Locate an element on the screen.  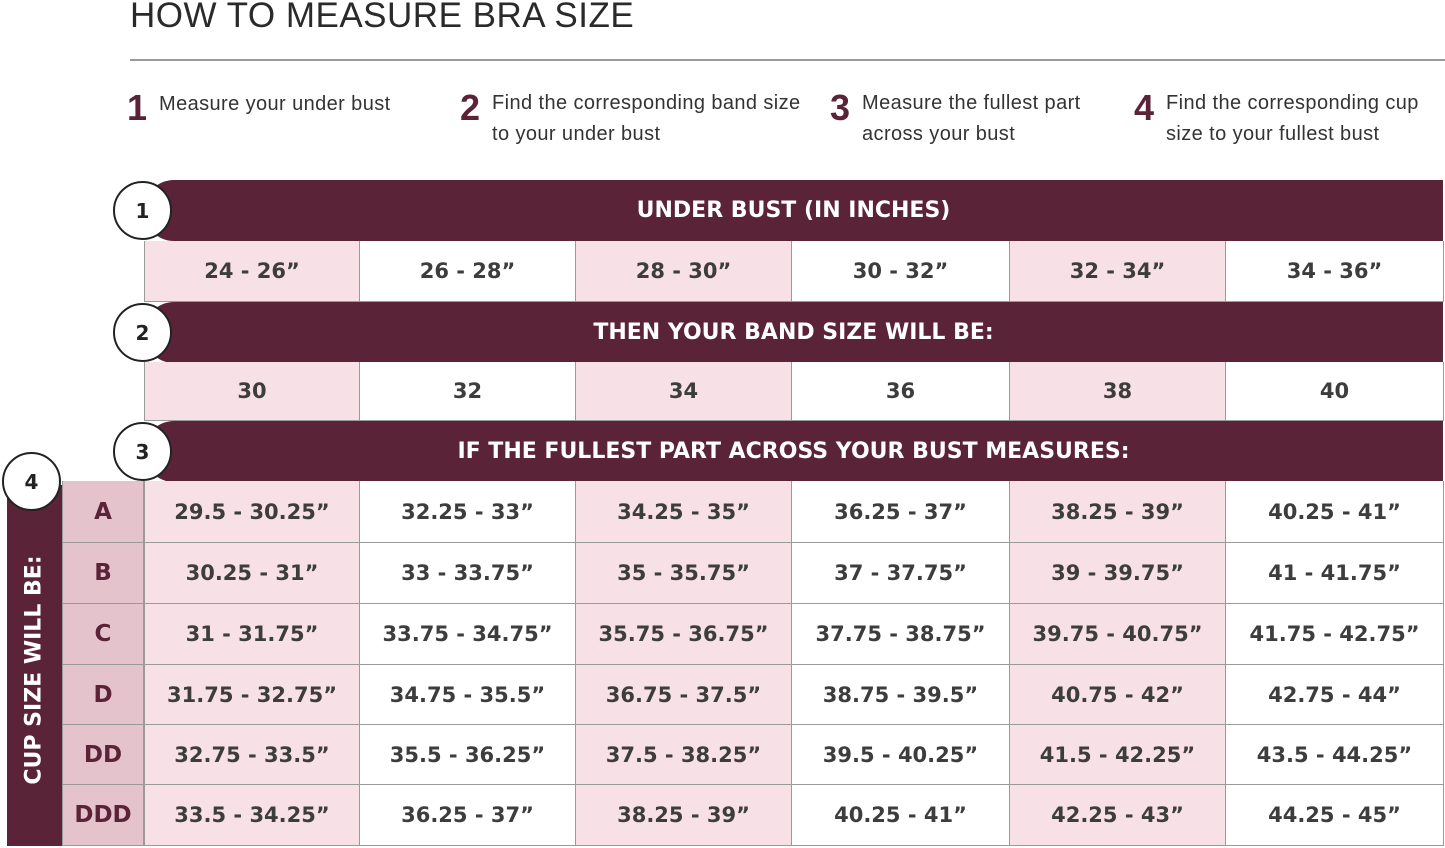
under-bust-cell: 32 - 34” is located at coordinates (1118, 271).